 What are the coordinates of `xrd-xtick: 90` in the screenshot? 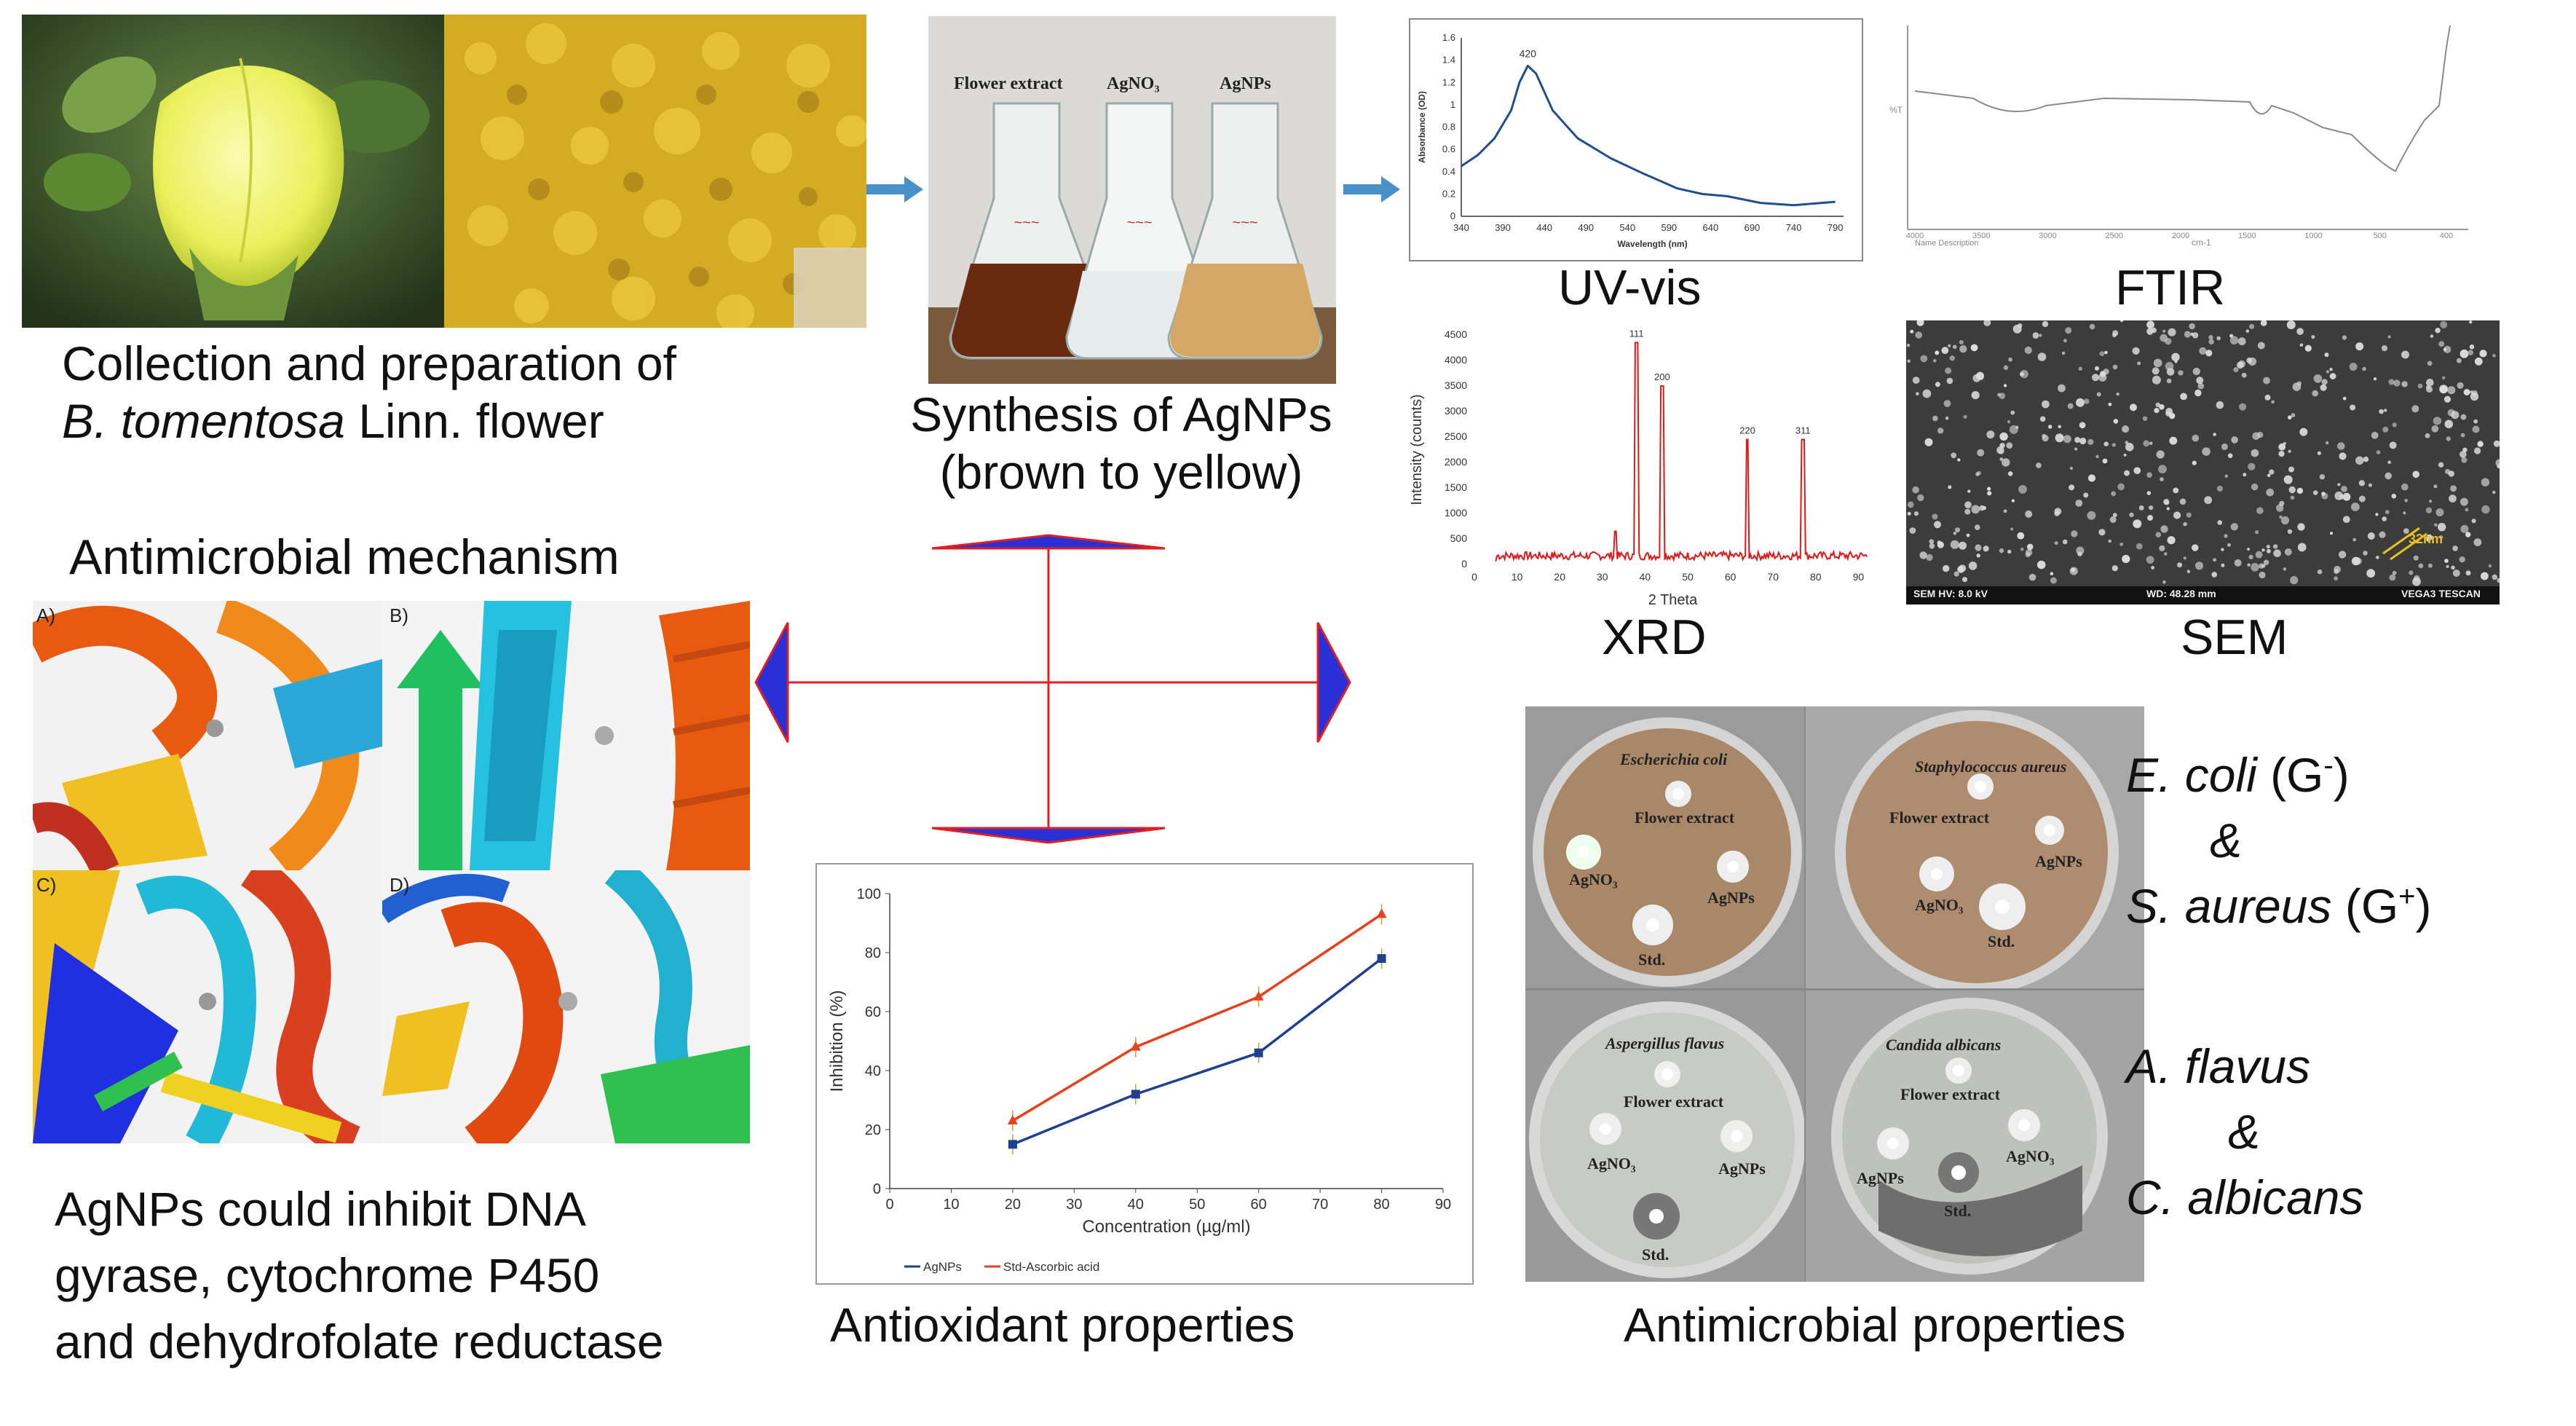 It's located at (1859, 577).